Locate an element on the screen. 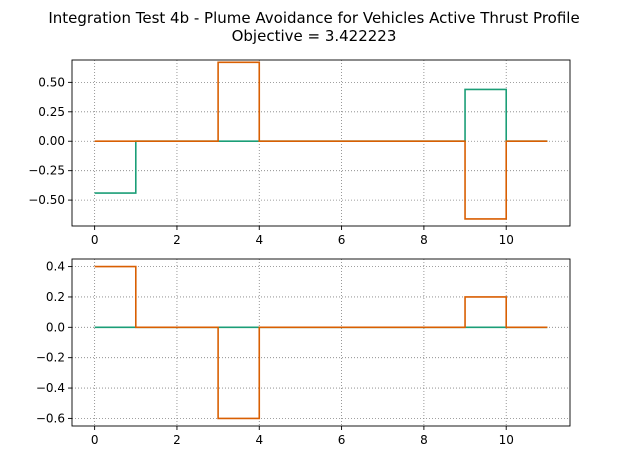 Image resolution: width=622 pixels, height=461 pixels. y-tick-label: −0.4 is located at coordinates (50, 388).